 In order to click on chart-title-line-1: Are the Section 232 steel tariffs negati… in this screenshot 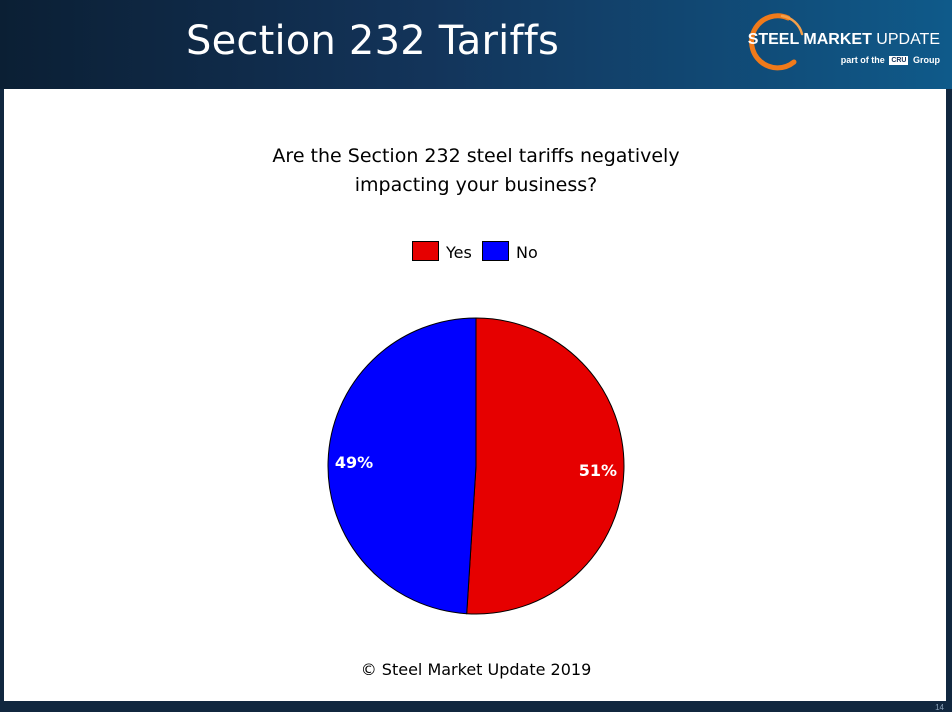, I will do `click(476, 156)`.